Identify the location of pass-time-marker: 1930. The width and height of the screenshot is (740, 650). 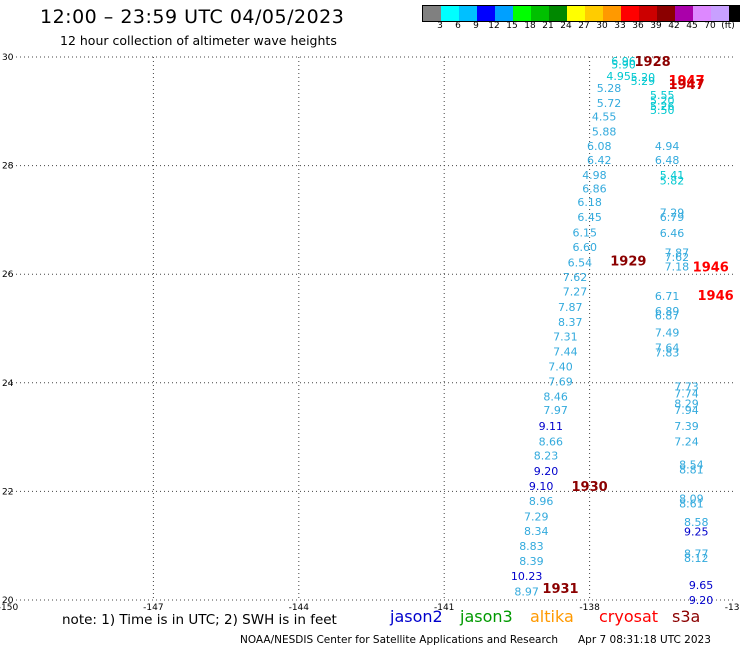
(590, 487).